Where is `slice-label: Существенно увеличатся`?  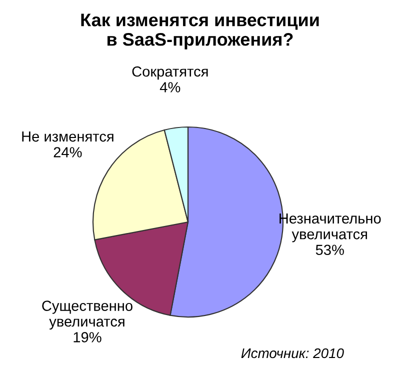
slice-label: Существенно увеличатся is located at coordinates (87, 315).